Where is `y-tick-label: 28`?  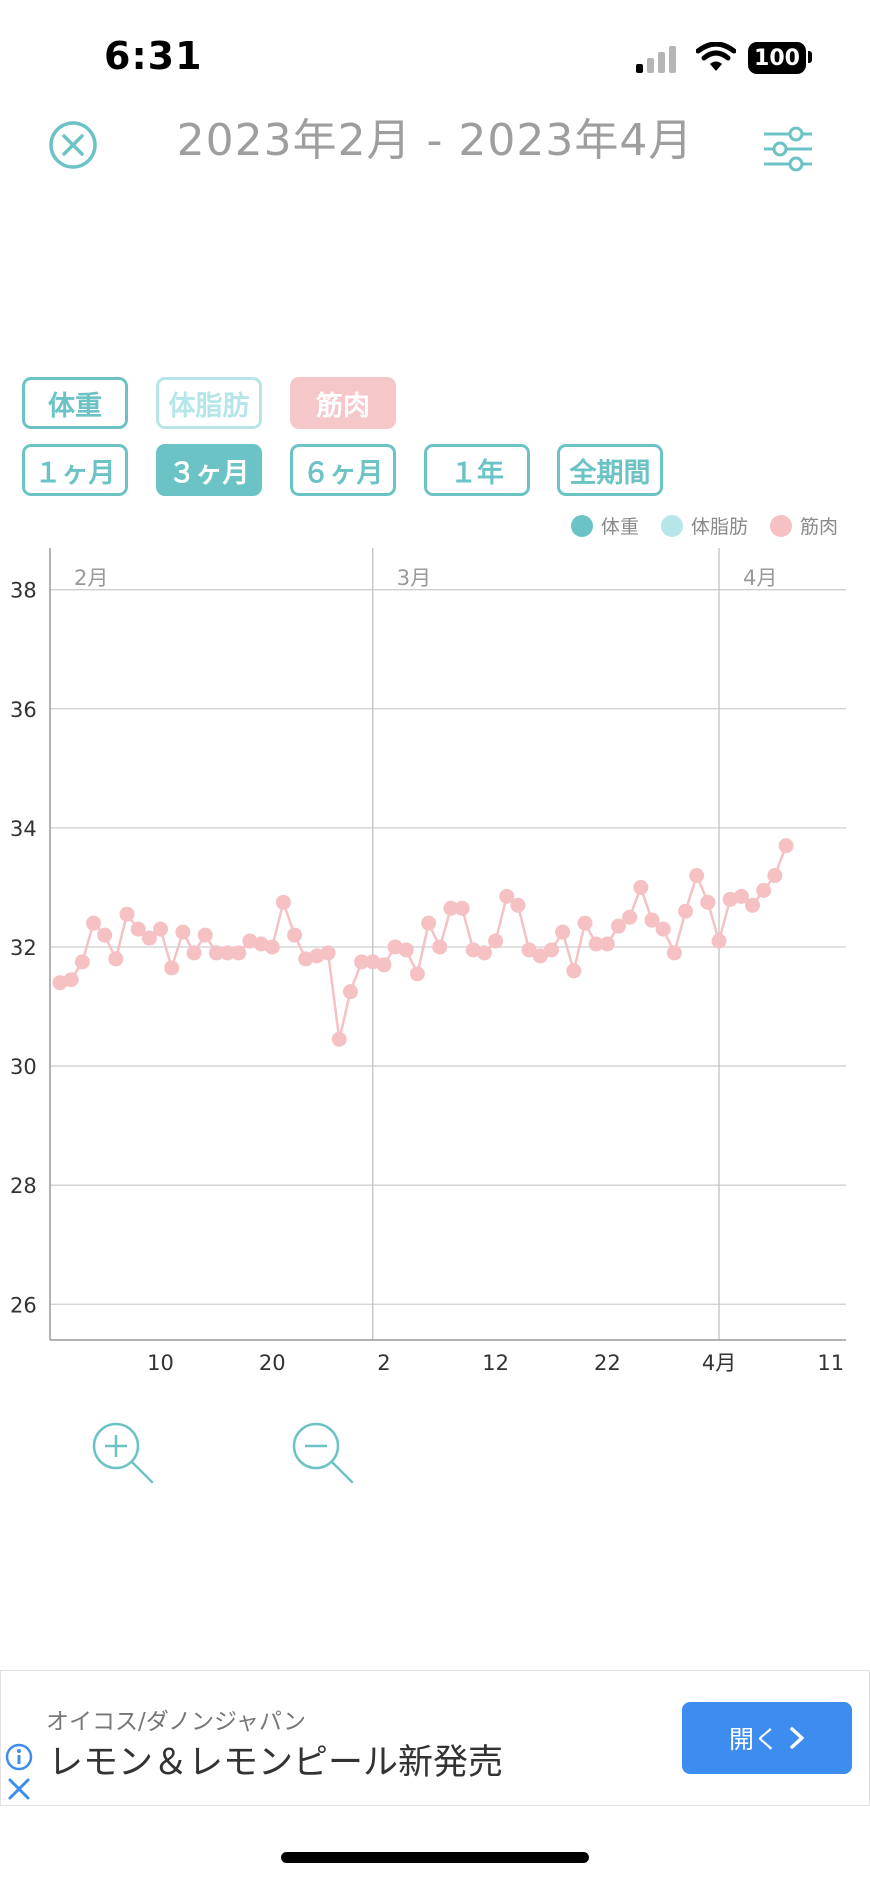
y-tick-label: 28 is located at coordinates (23, 1186).